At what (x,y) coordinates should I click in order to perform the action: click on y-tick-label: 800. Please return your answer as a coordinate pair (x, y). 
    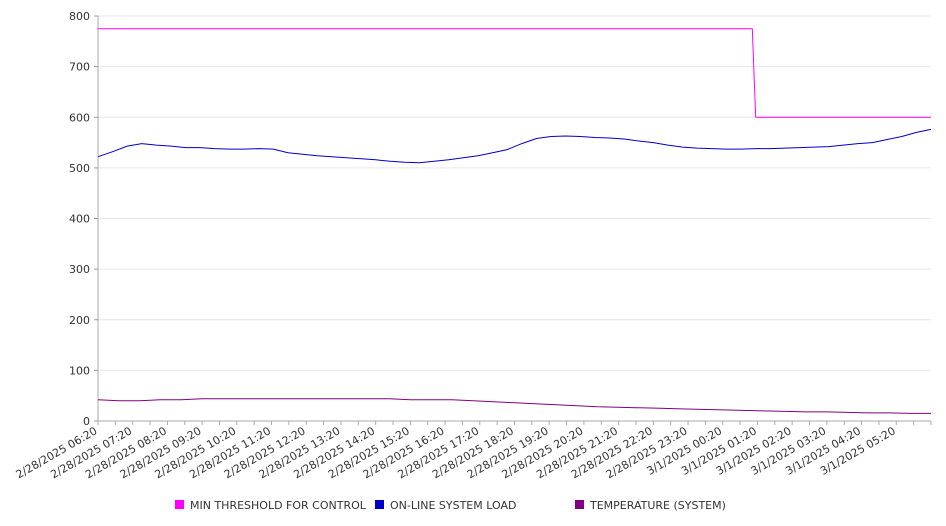
    Looking at the image, I should click on (79, 16).